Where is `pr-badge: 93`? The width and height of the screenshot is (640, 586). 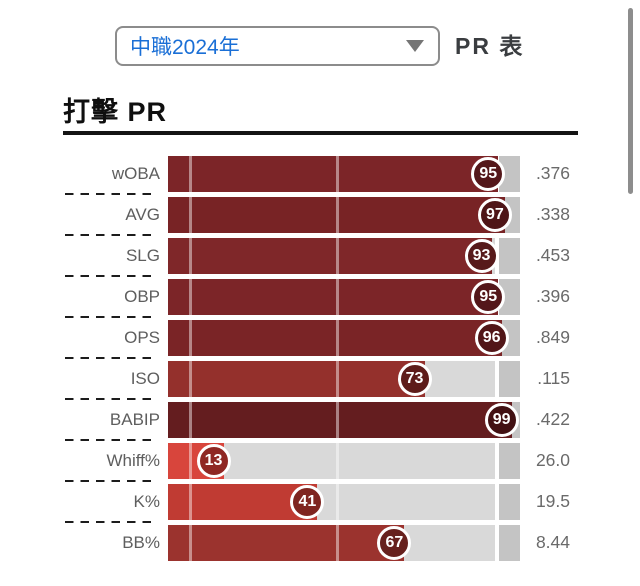
pr-badge: 93 is located at coordinates (481, 255).